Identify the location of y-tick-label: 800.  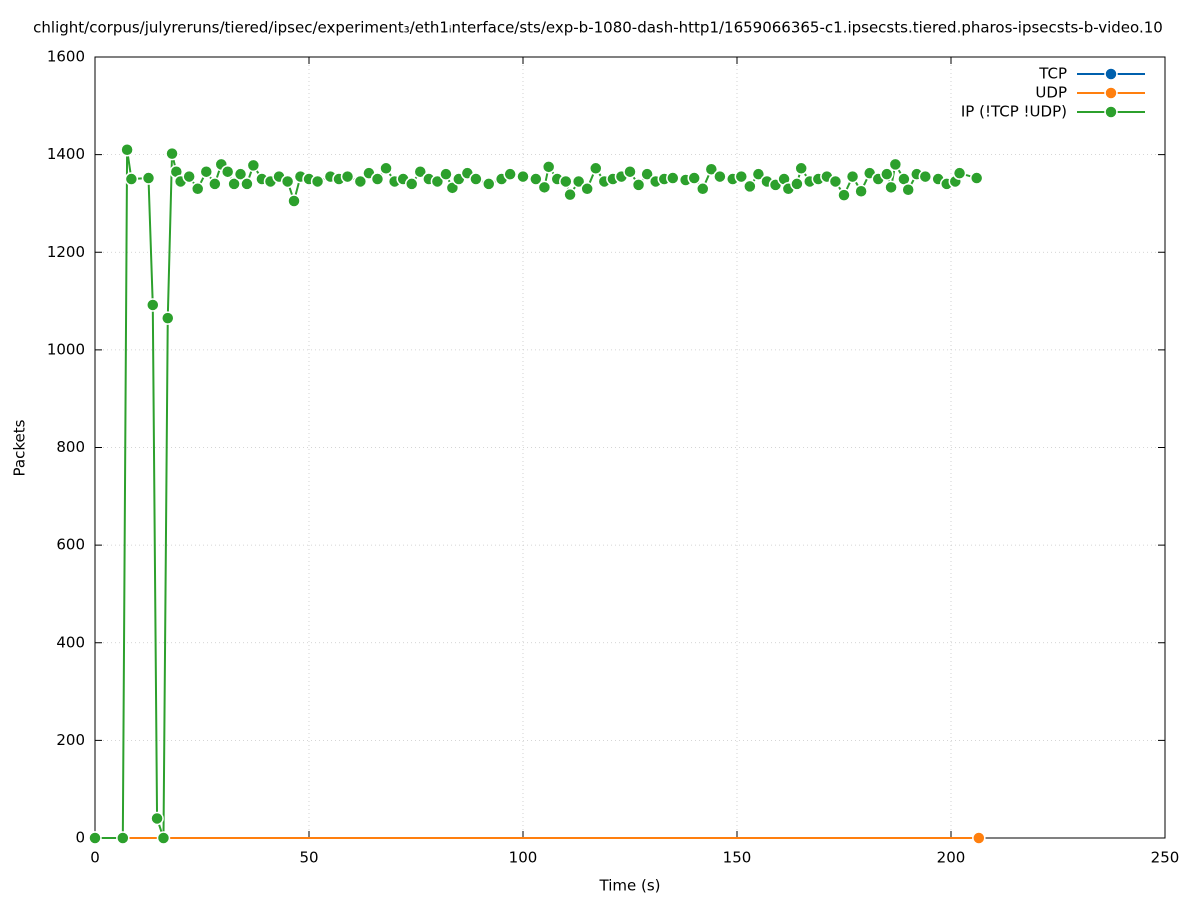
(70, 447).